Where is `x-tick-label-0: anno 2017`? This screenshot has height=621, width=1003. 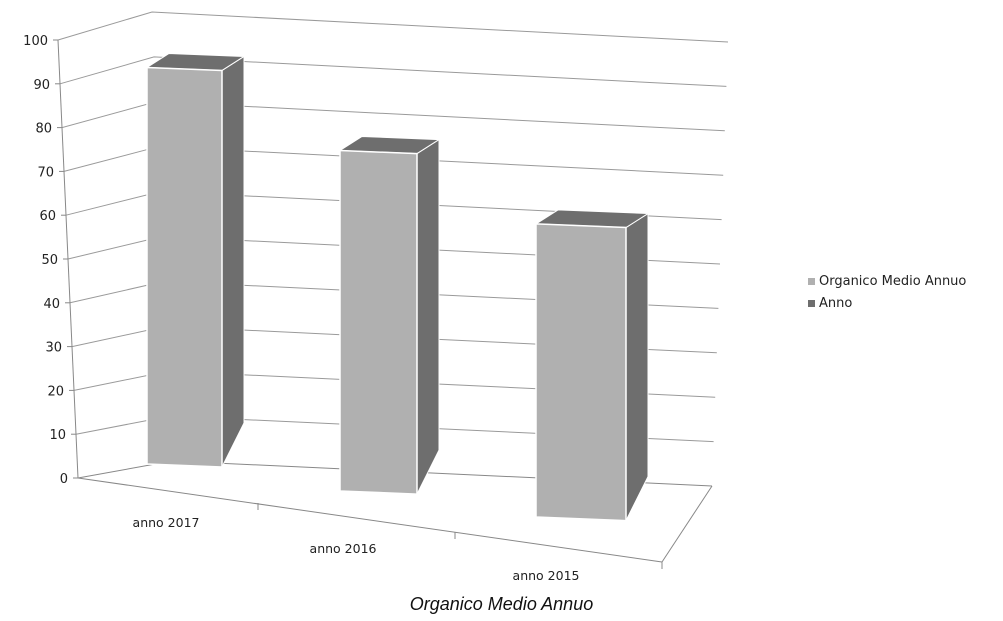 x-tick-label-0: anno 2017 is located at coordinates (166, 522).